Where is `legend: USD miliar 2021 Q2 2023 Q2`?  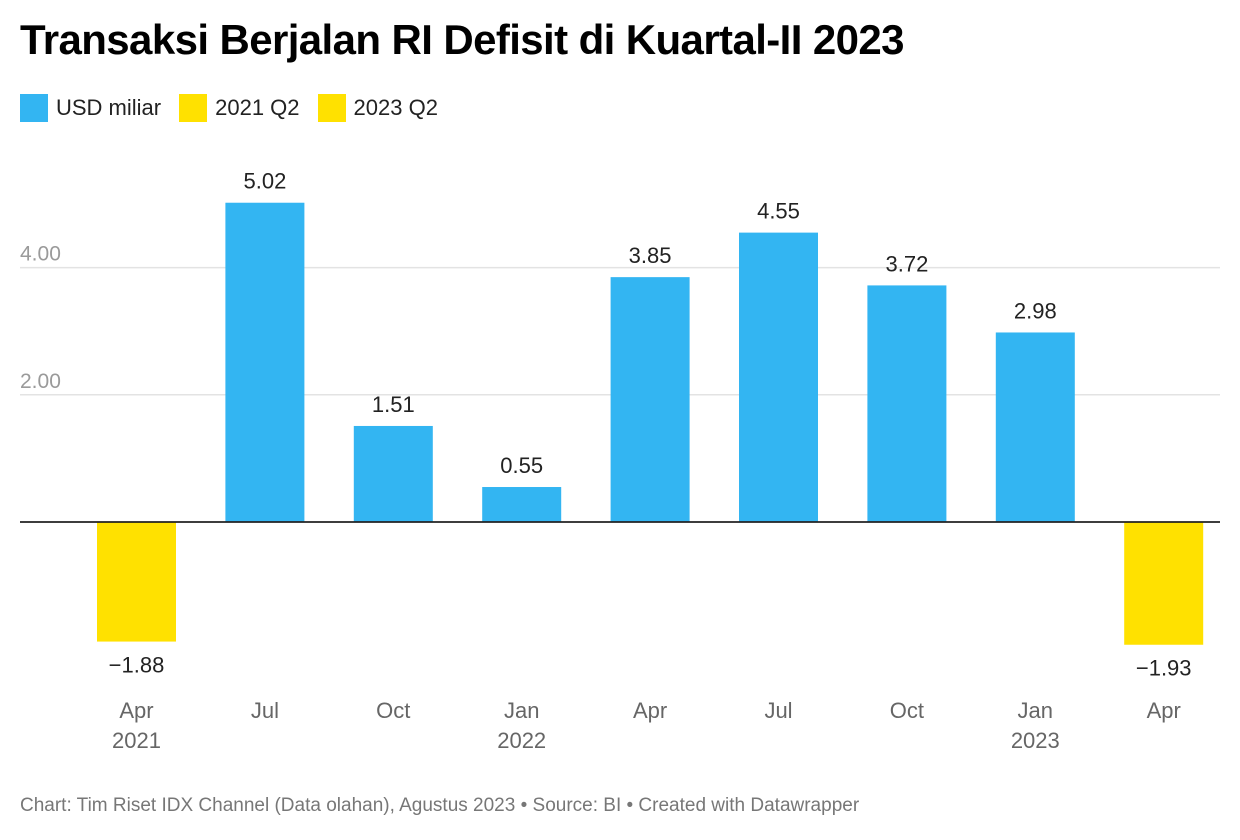
legend: USD miliar 2021 Q2 2023 Q2 is located at coordinates (229, 108).